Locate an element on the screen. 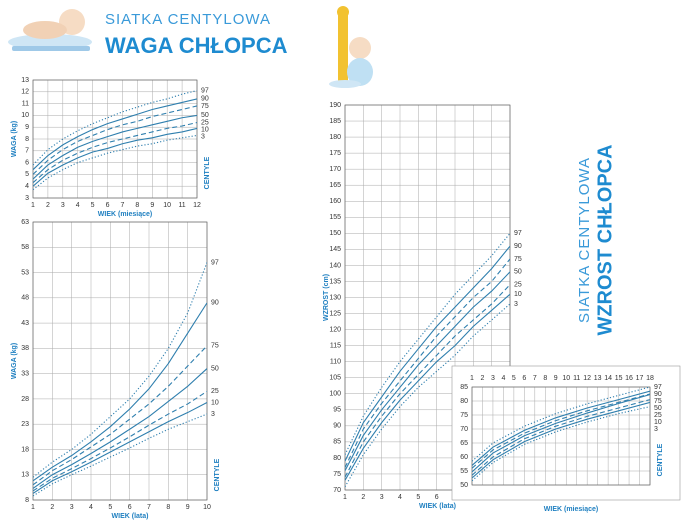  y-tick-label: 63 is located at coordinates (25, 222).